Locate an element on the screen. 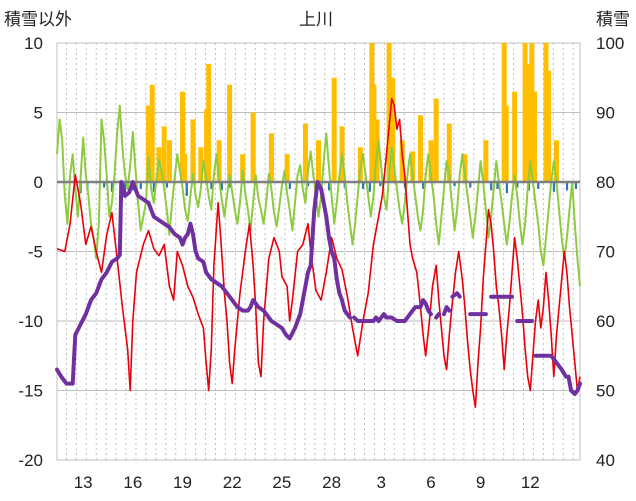 Image resolution: width=636 pixels, height=501 pixels. x-tick-label: 22 is located at coordinates (232, 482).